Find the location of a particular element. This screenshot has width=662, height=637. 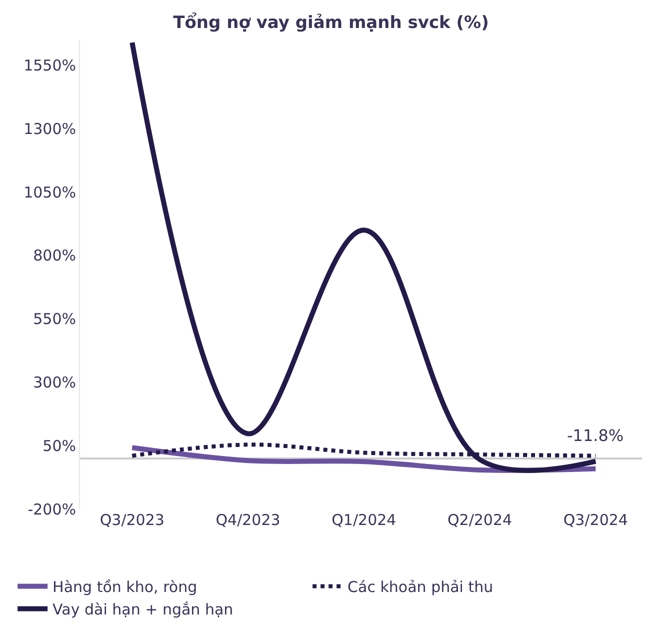

y-tick-label: 800% is located at coordinates (54, 255).